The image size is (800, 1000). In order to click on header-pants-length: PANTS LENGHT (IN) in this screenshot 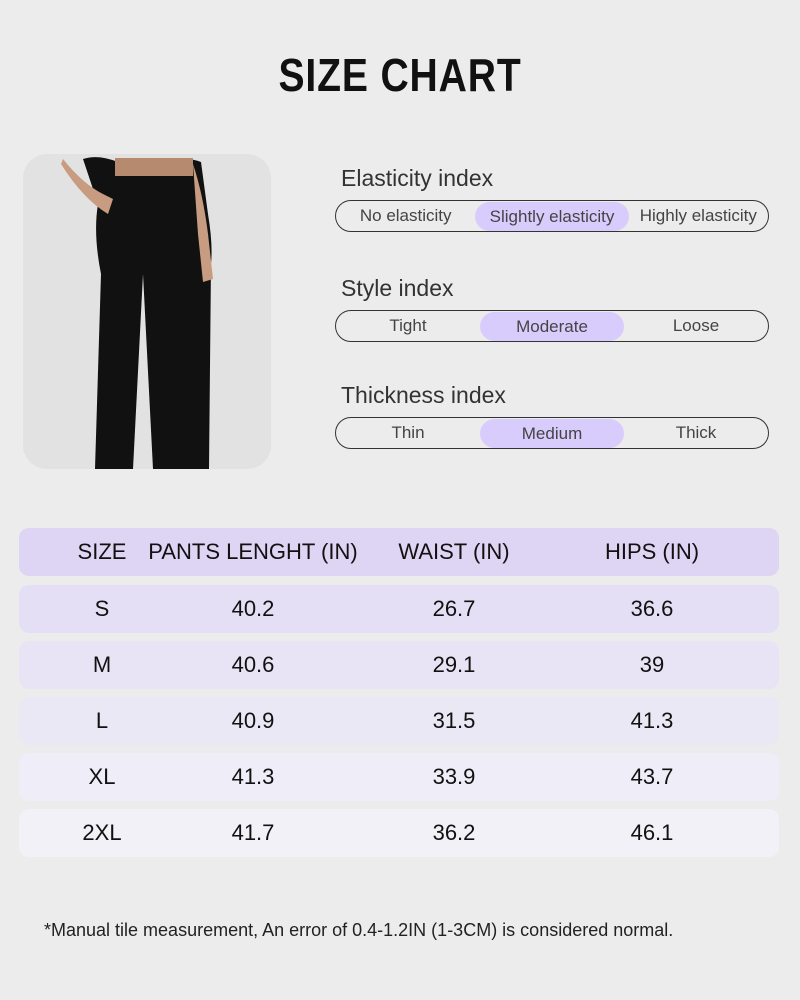, I will do `click(253, 551)`.